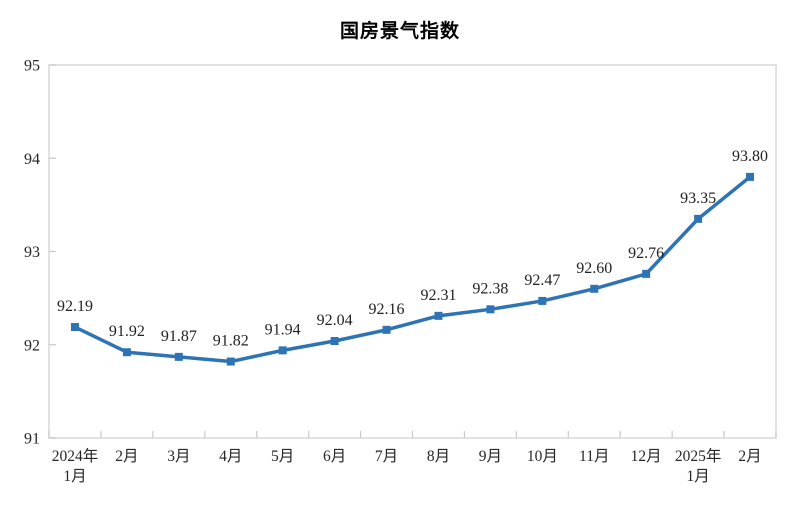 The height and width of the screenshot is (512, 800). Describe the element at coordinates (646, 253) in the screenshot. I see `data-label: 92.76` at that location.